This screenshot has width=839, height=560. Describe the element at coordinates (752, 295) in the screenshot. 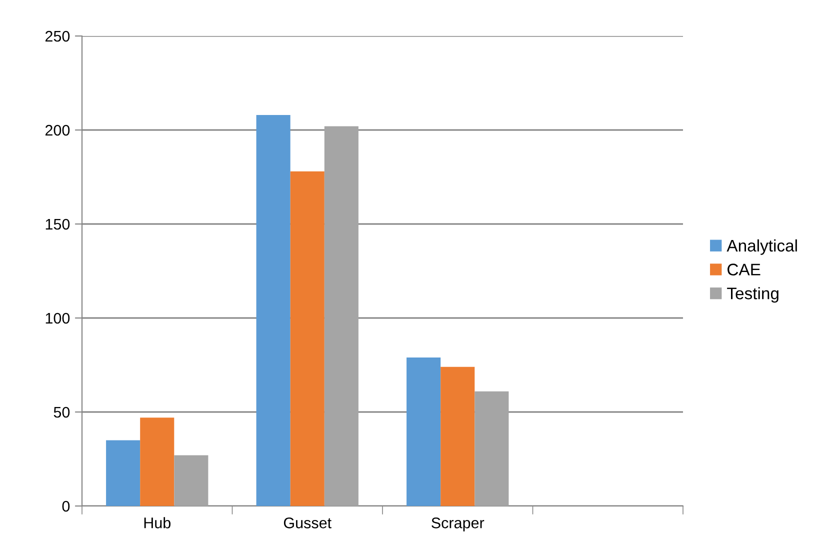

I see `legend-label: Testing` at that location.